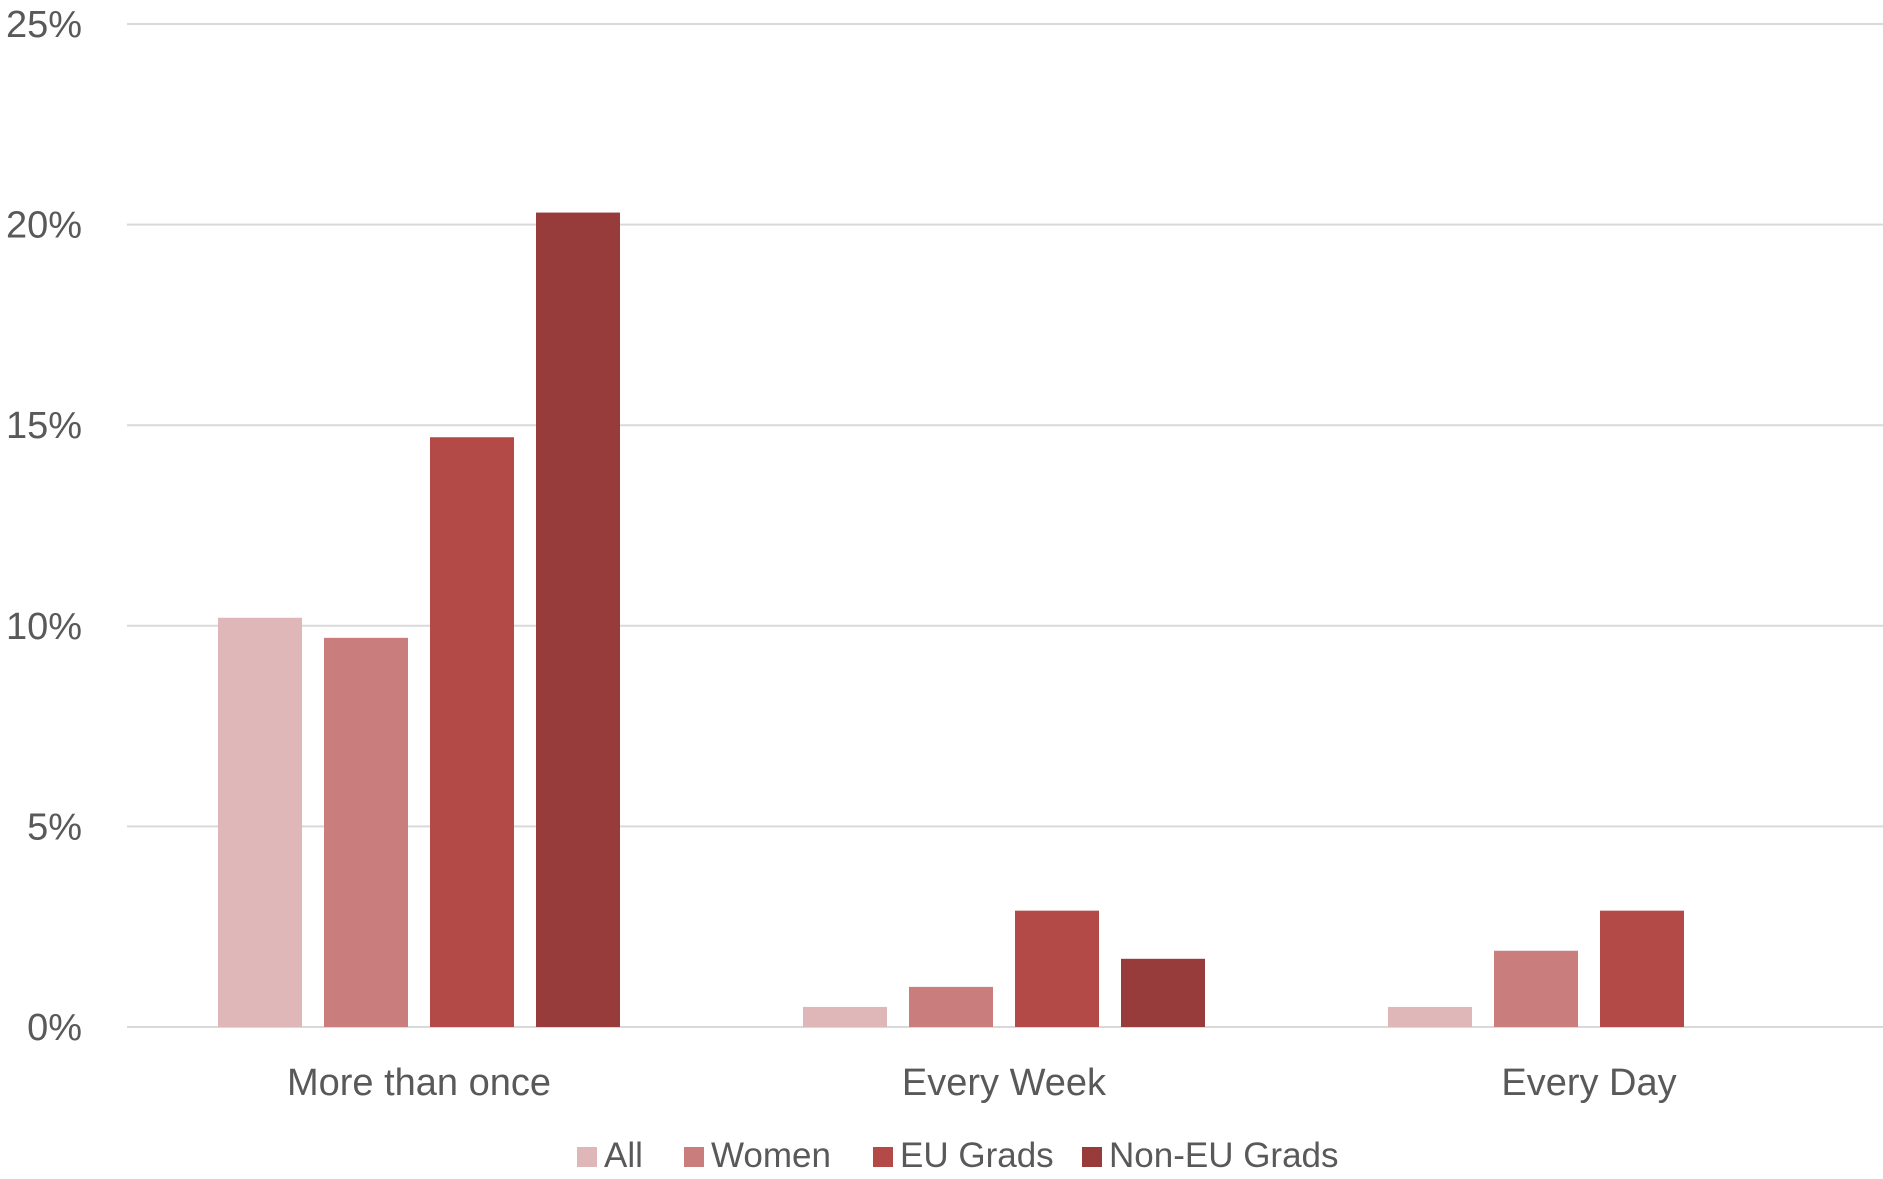 The width and height of the screenshot is (1883, 1179). I want to click on bar-women-more-than-once, so click(366, 832).